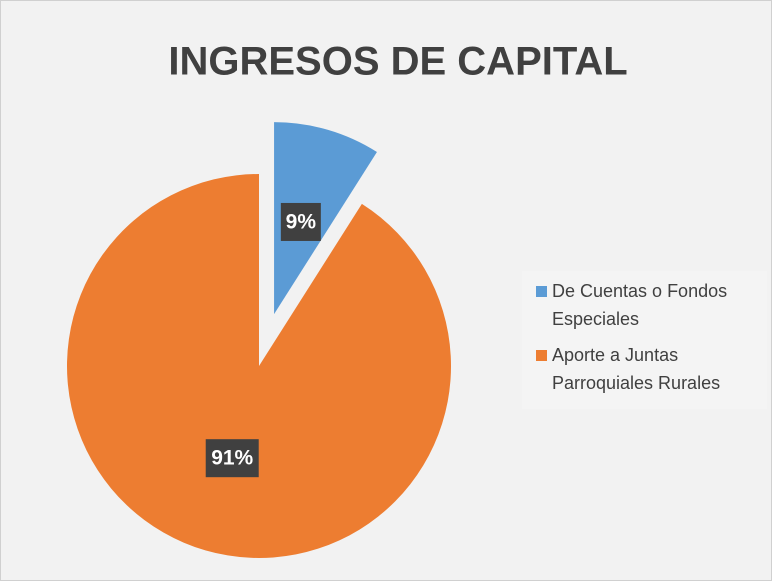 The height and width of the screenshot is (581, 772). I want to click on chart-title: INGRESOS DE CAPITAL, so click(397, 62).